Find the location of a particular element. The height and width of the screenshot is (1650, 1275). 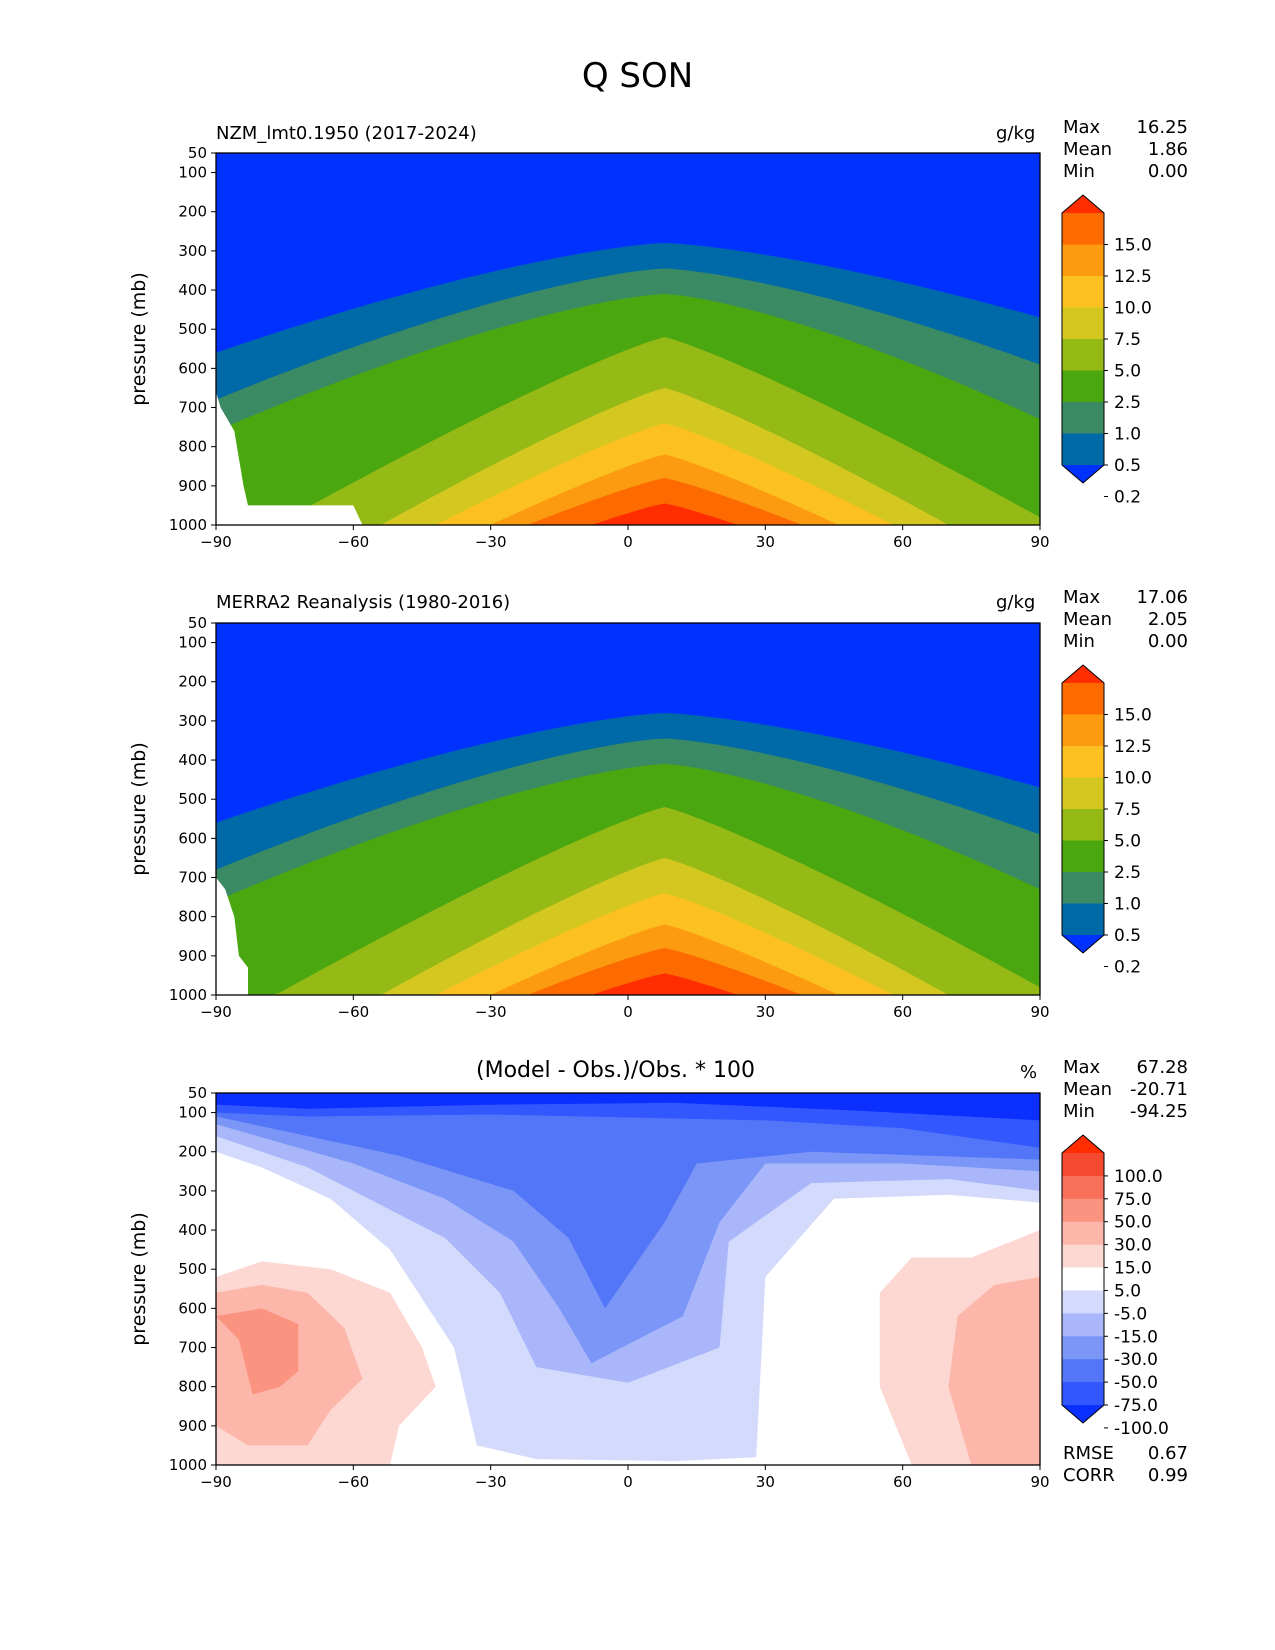

unit-label-obs: g/kg is located at coordinates (1016, 602).